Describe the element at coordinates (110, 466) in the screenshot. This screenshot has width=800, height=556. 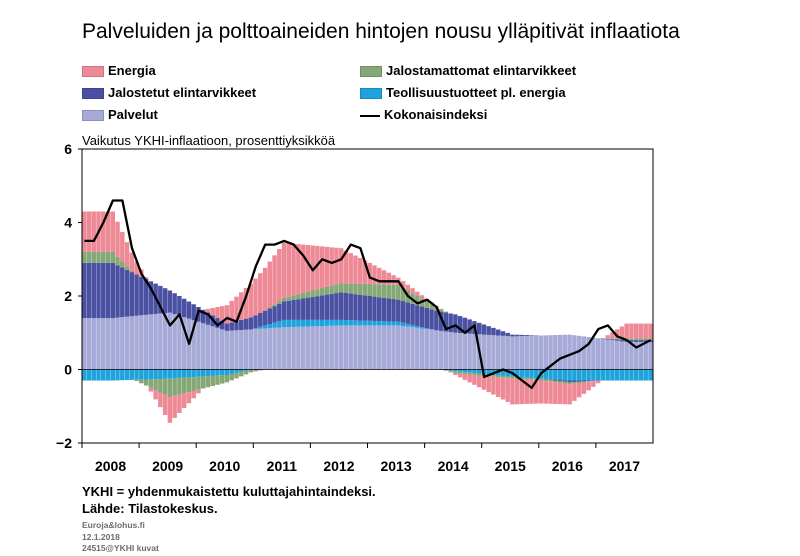
I see `x-tick-label: 2008` at that location.